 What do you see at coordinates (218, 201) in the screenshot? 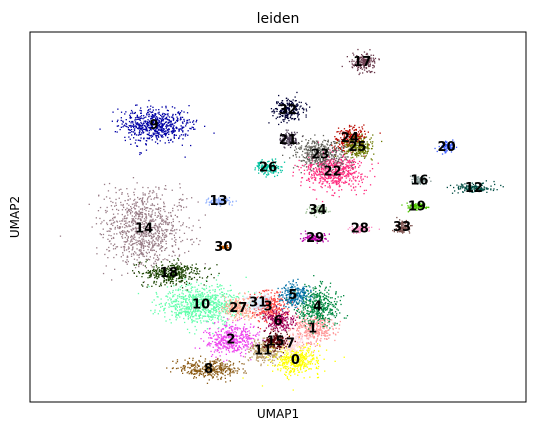
I see `cluster-label-13: 13` at bounding box center [218, 201].